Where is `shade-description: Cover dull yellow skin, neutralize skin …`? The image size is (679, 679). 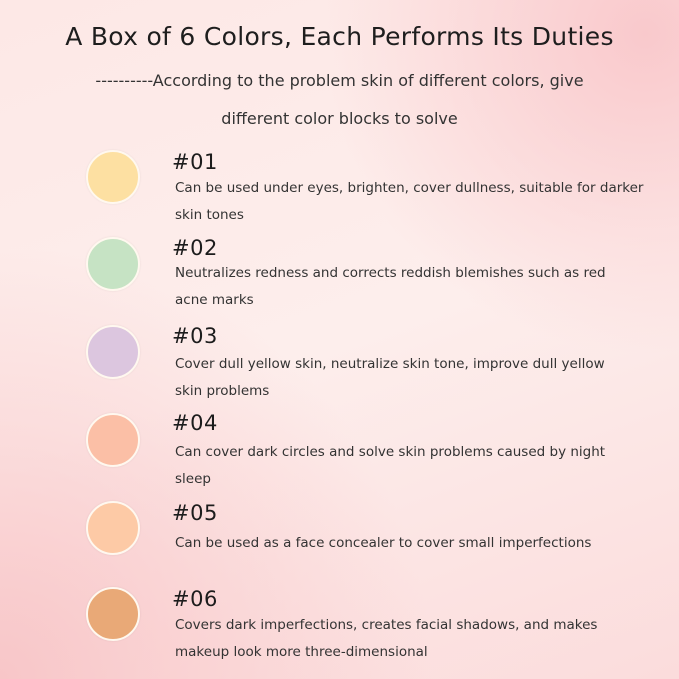
shade-description: Cover dull yellow skin, neutralize skin … is located at coordinates (390, 377).